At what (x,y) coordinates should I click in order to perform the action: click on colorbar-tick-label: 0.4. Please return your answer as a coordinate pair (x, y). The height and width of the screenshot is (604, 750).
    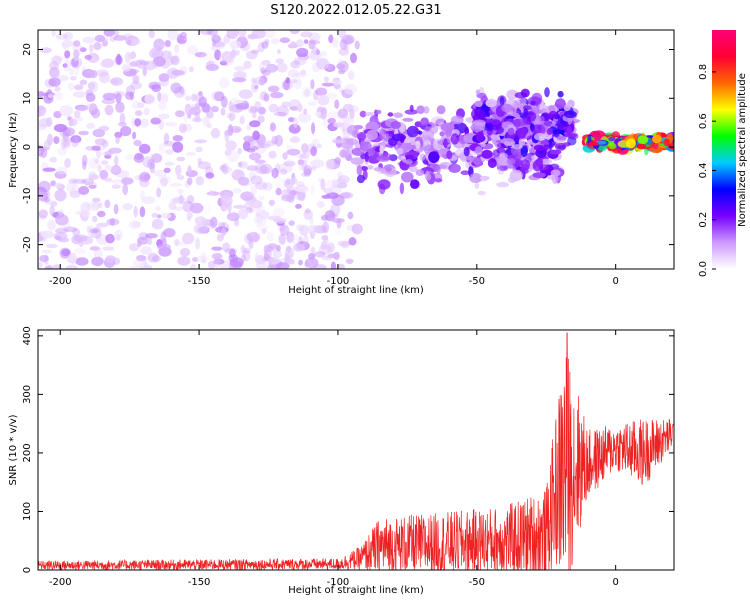
    Looking at the image, I should click on (703, 170).